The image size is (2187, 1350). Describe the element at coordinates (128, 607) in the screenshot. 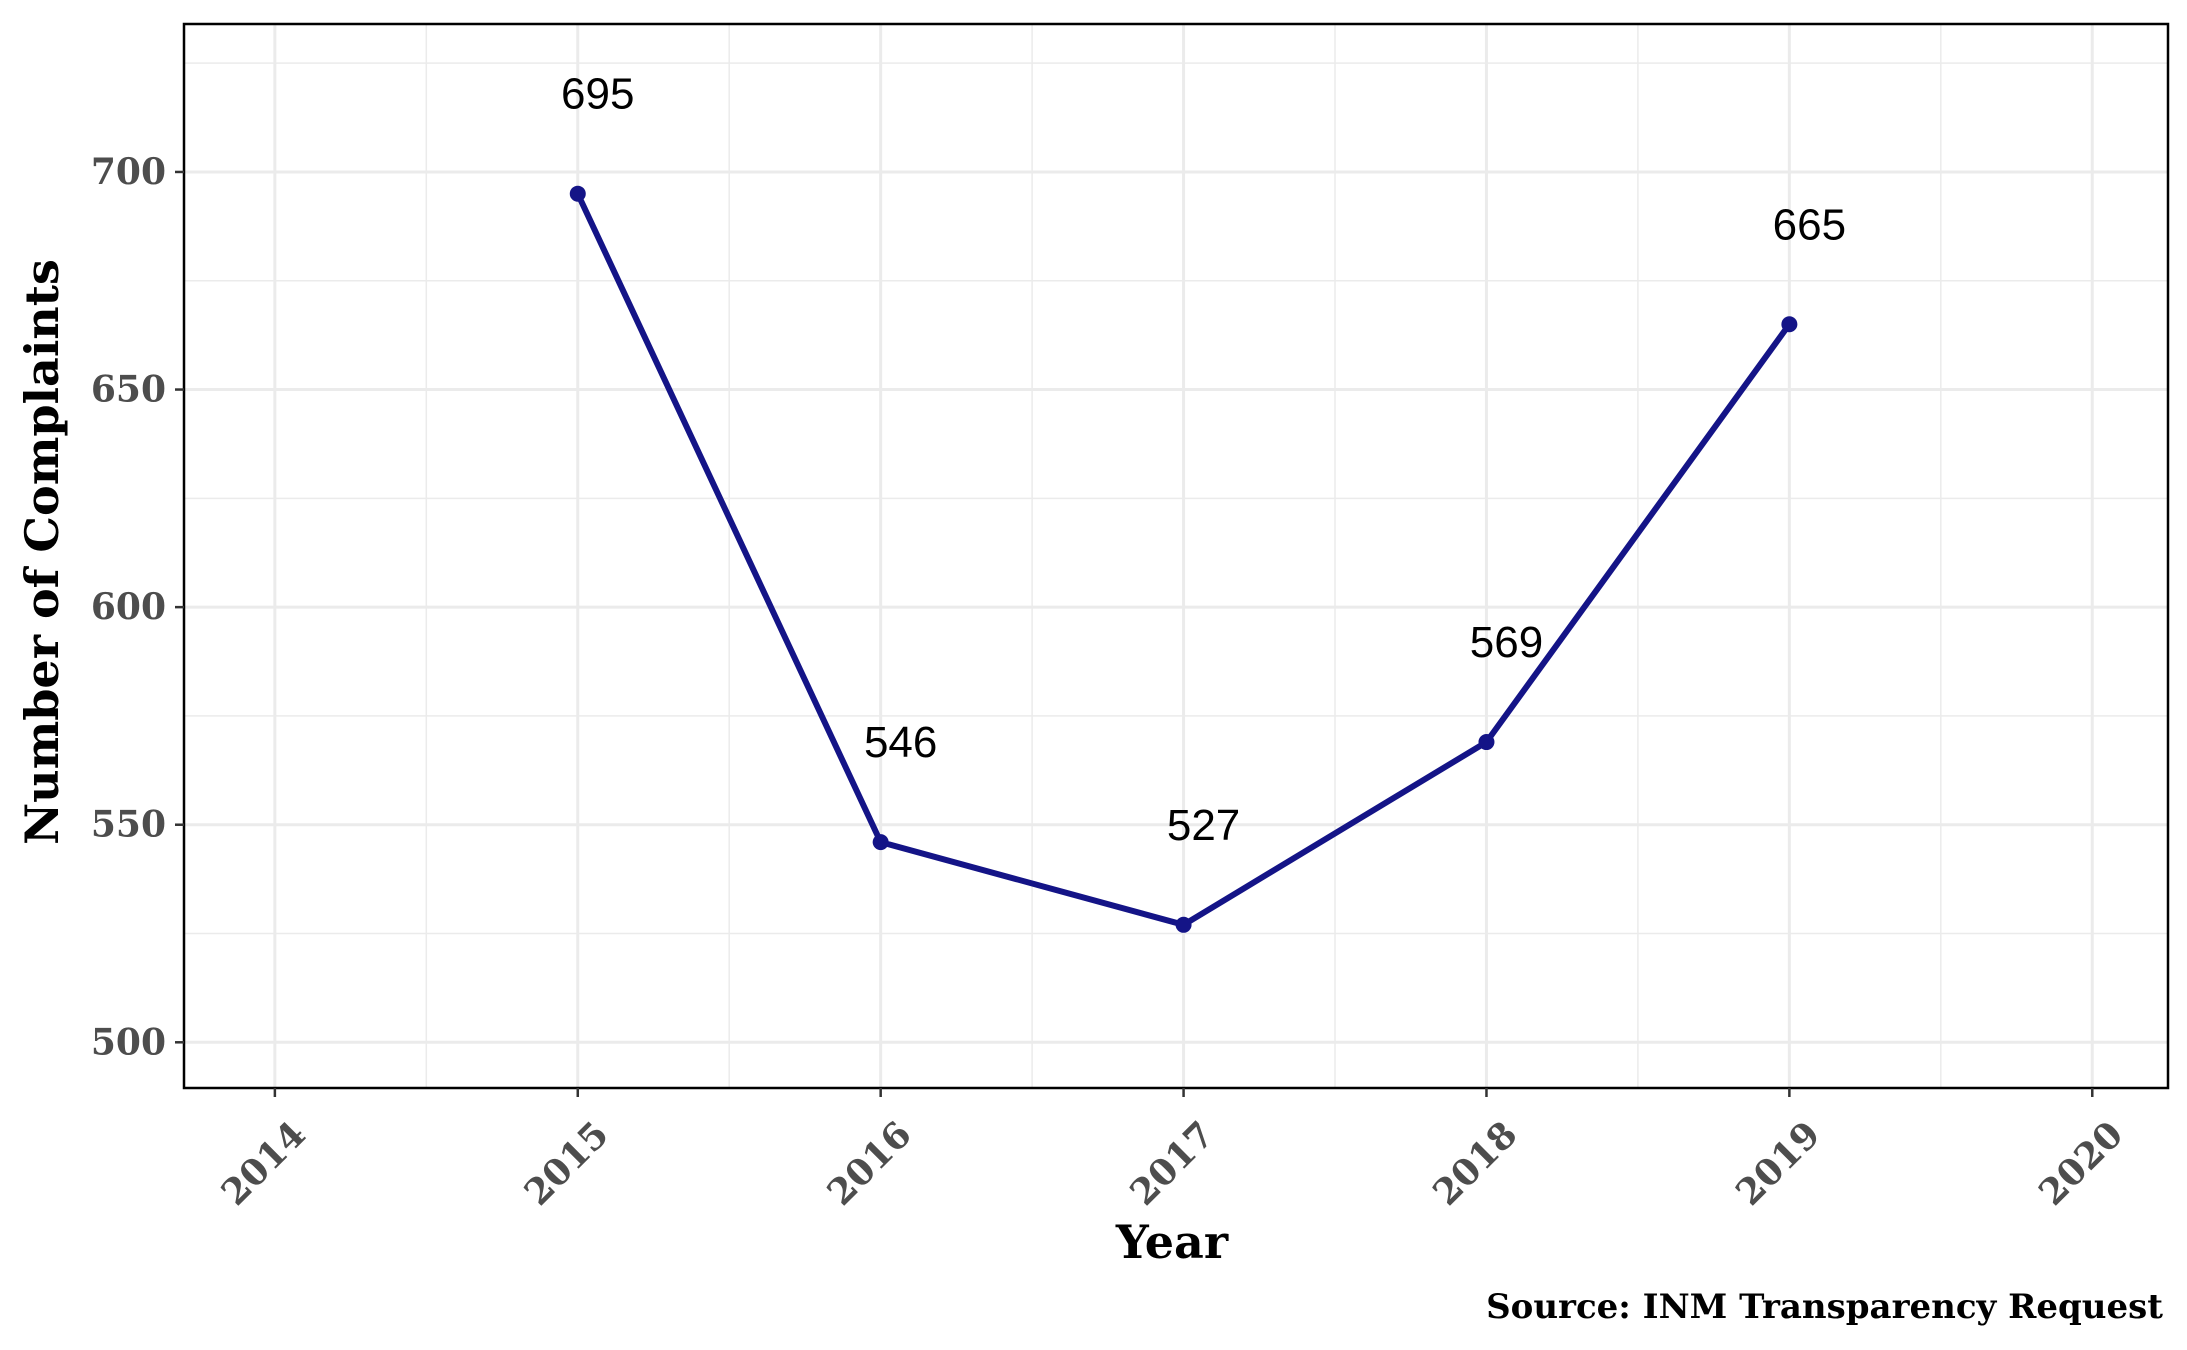

I see `y-tick-label: 600` at that location.